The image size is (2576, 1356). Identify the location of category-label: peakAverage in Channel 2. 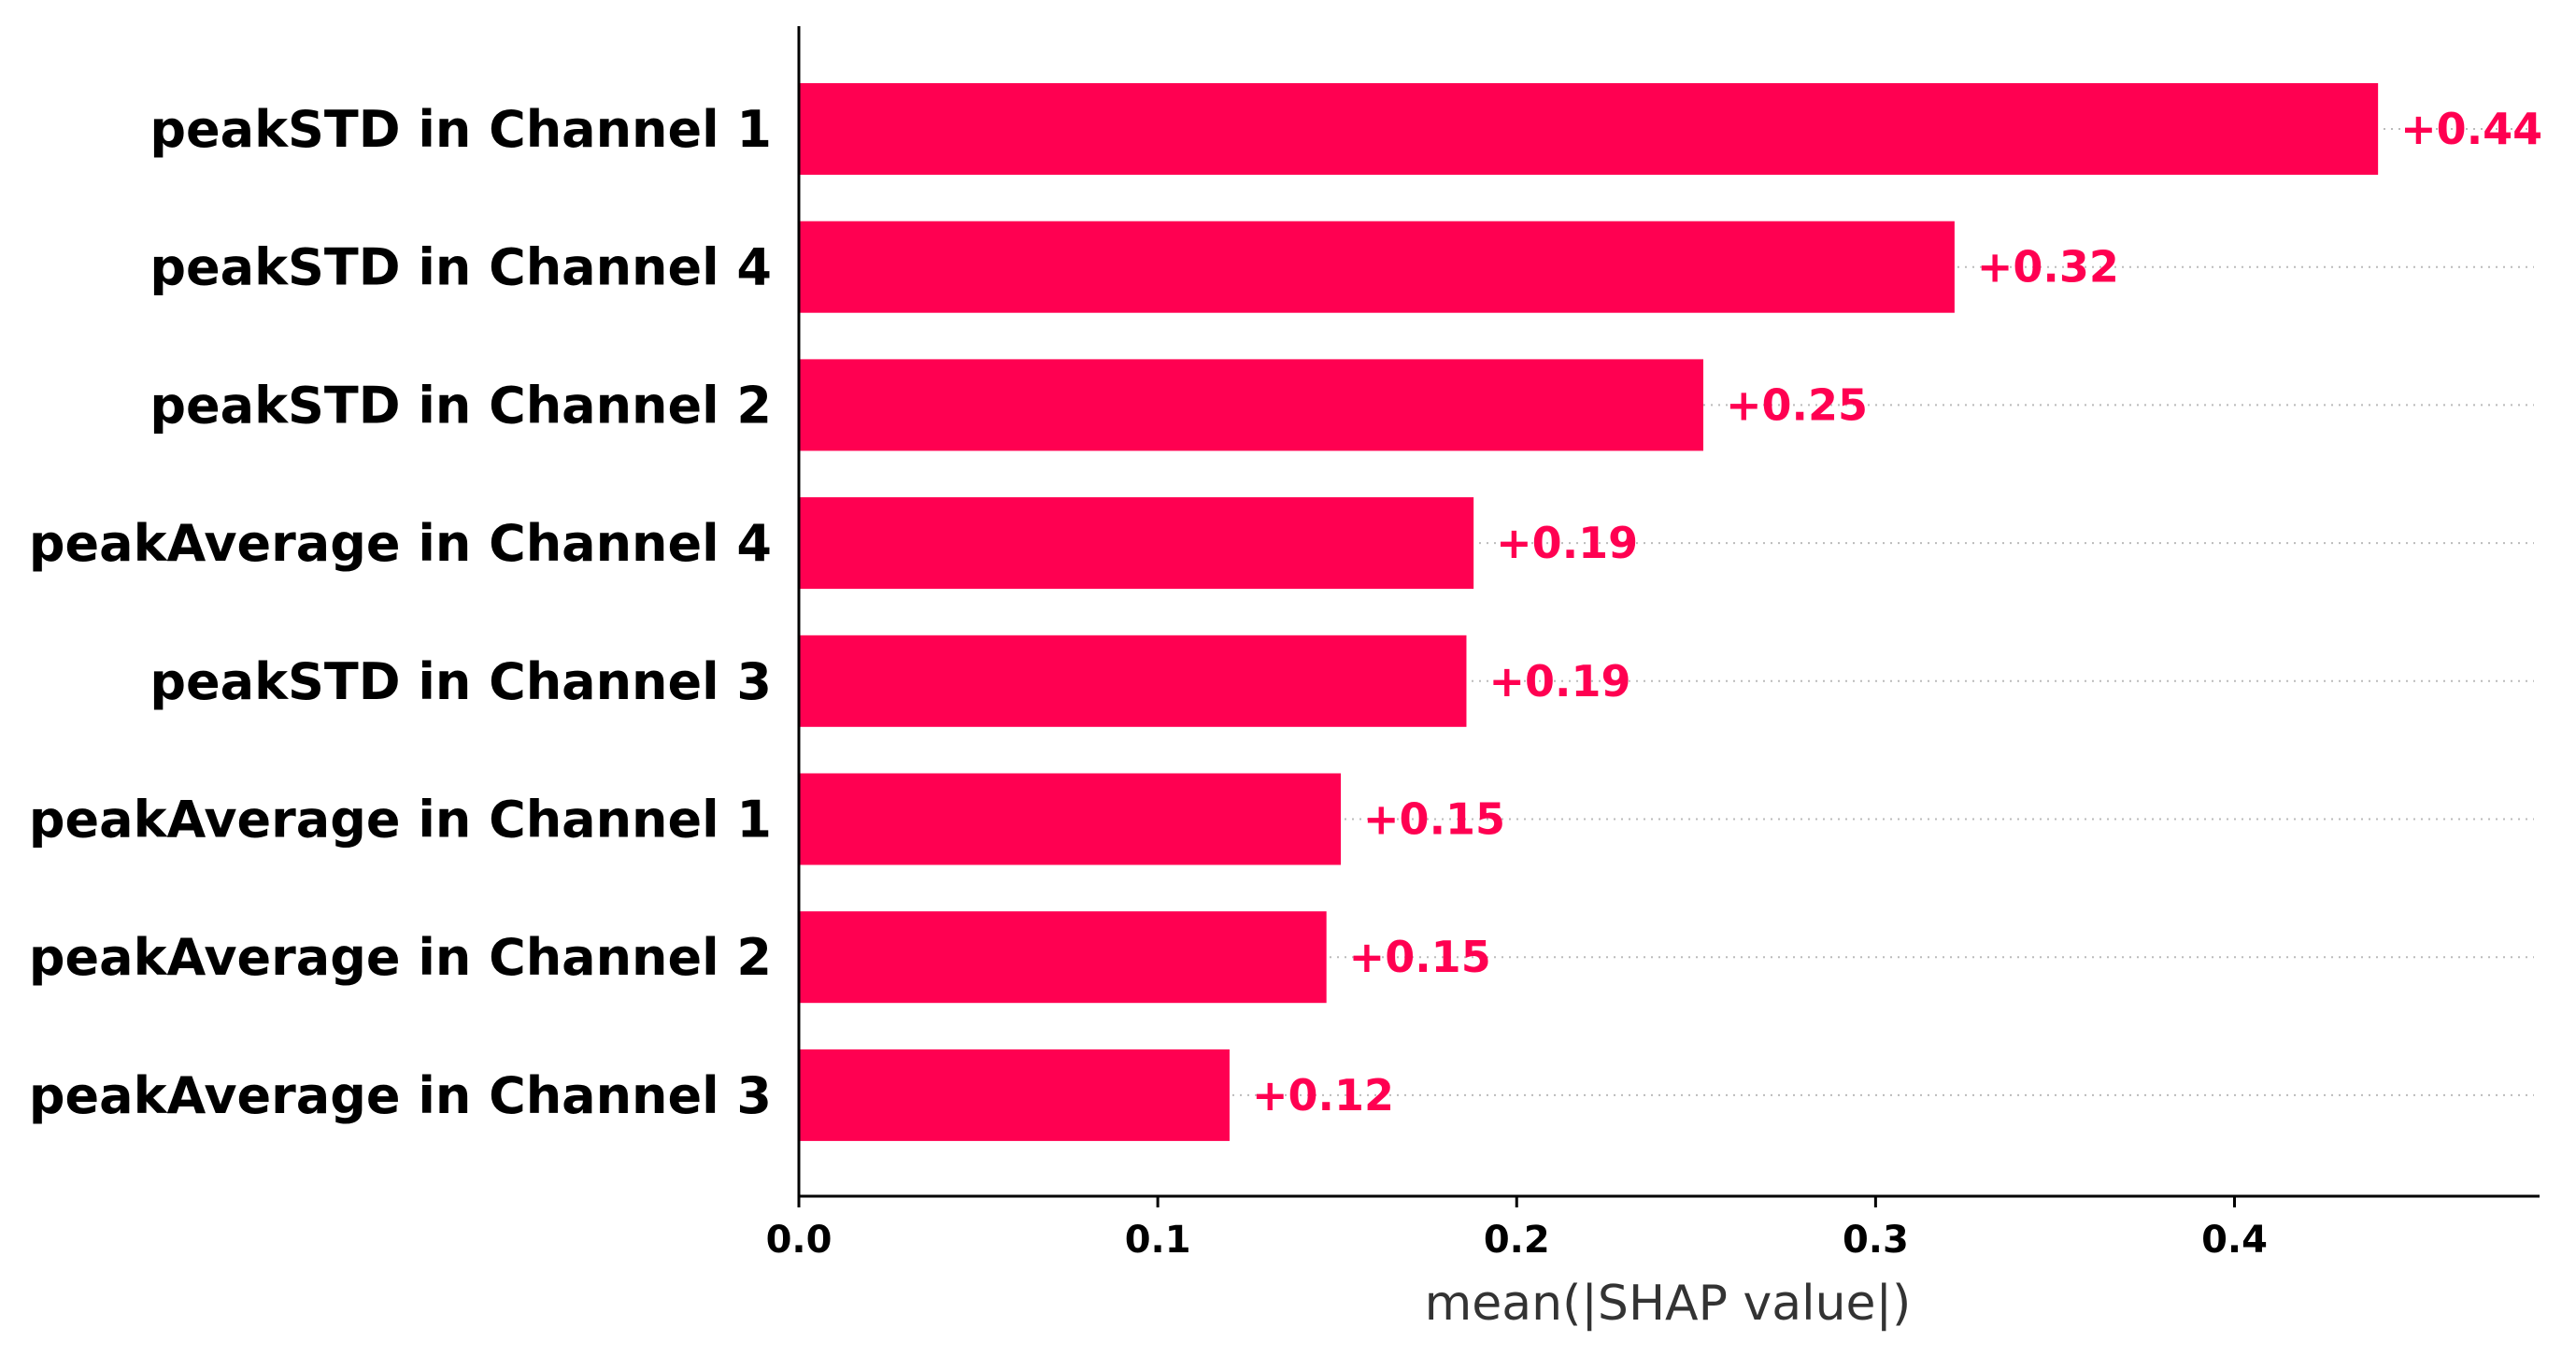
(401, 957).